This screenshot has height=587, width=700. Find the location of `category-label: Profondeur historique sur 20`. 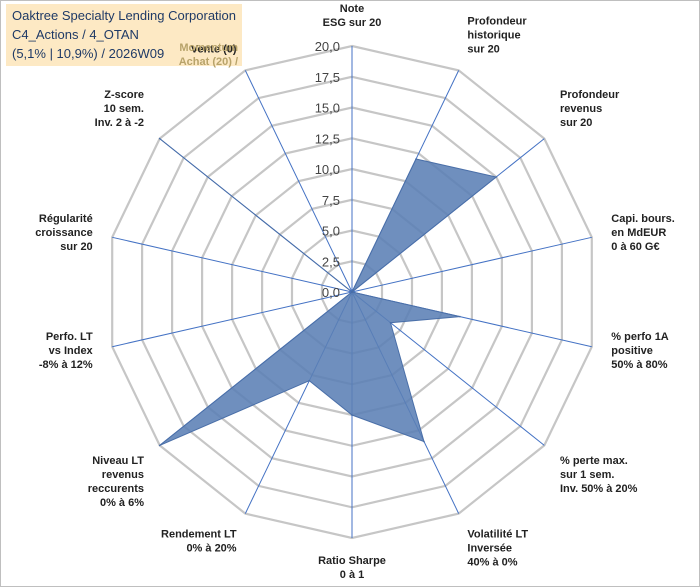

category-label: Profondeur historique sur 20 is located at coordinates (497, 35).